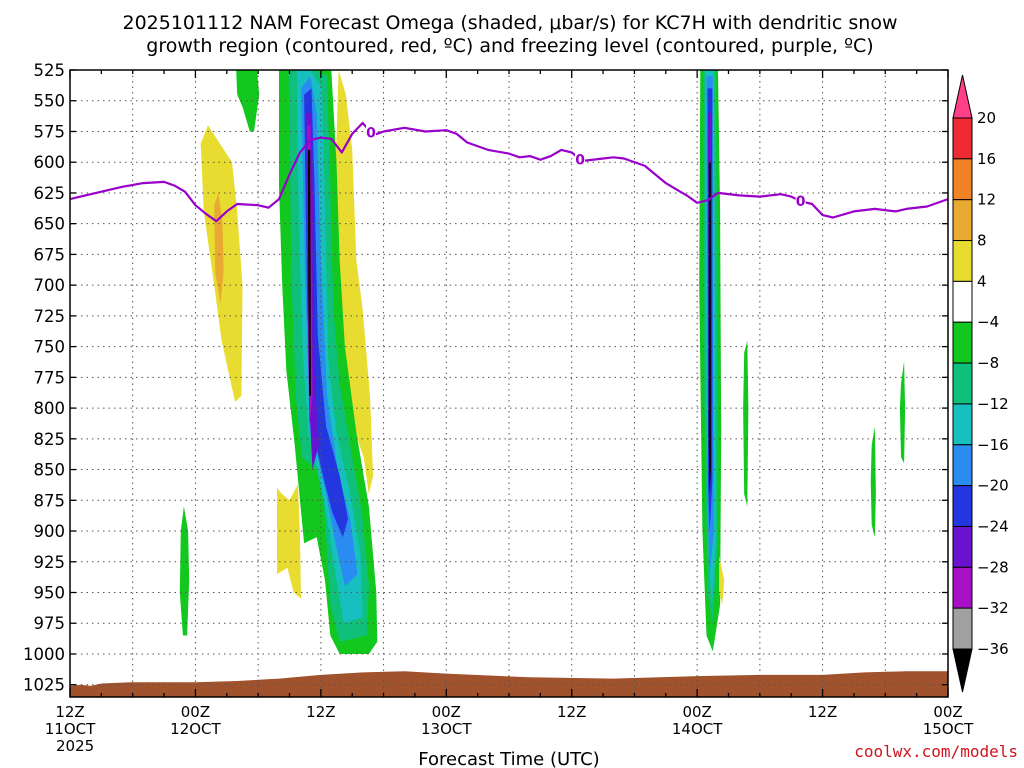 This screenshot has width=1024, height=768. I want to click on y-tick-label-600: 600, so click(50, 162).